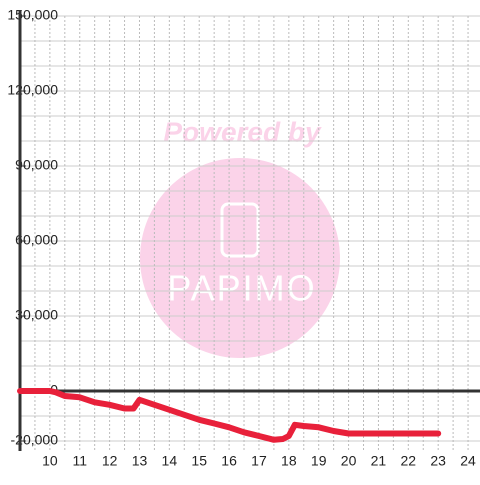 The image size is (480, 485). I want to click on watermark-logo: PAPIMO, so click(241, 288).